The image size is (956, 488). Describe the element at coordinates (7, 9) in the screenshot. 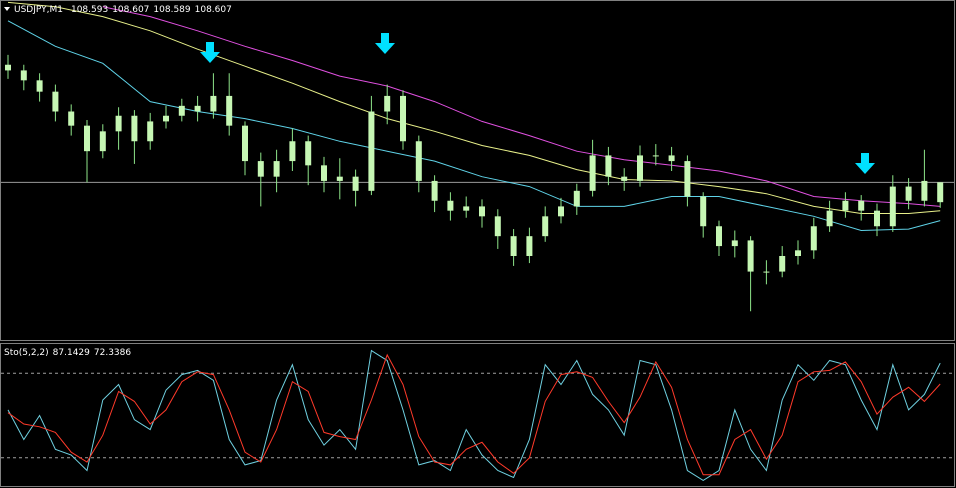

I see `menu-triangle` at that location.